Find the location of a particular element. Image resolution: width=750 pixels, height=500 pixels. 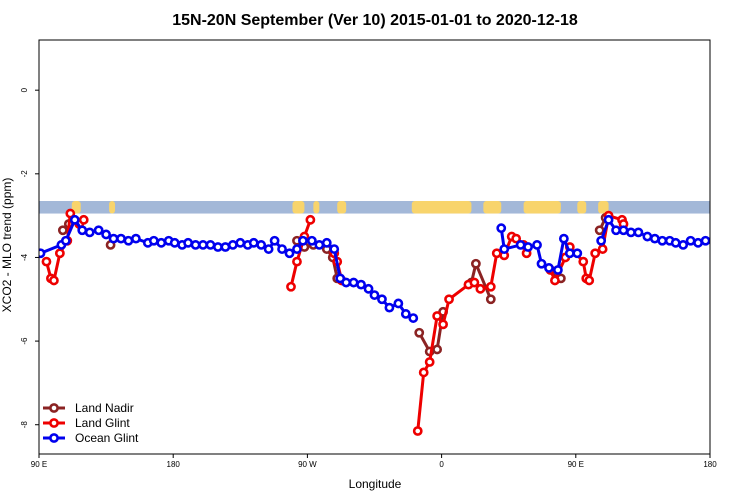

y-axis: 0 -2 -4 -6 -8 is located at coordinates (29, 257).